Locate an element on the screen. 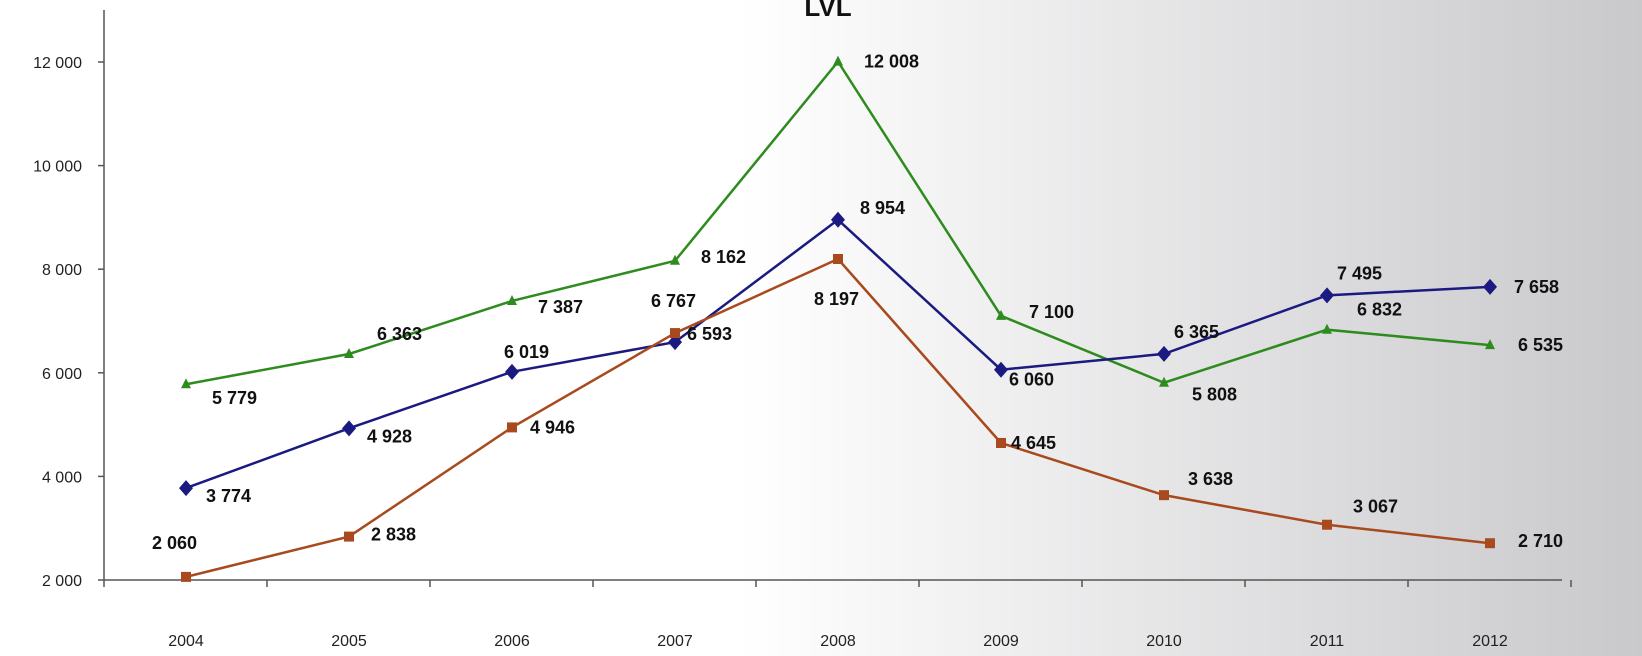  data-label: 7 100 is located at coordinates (1051, 312).